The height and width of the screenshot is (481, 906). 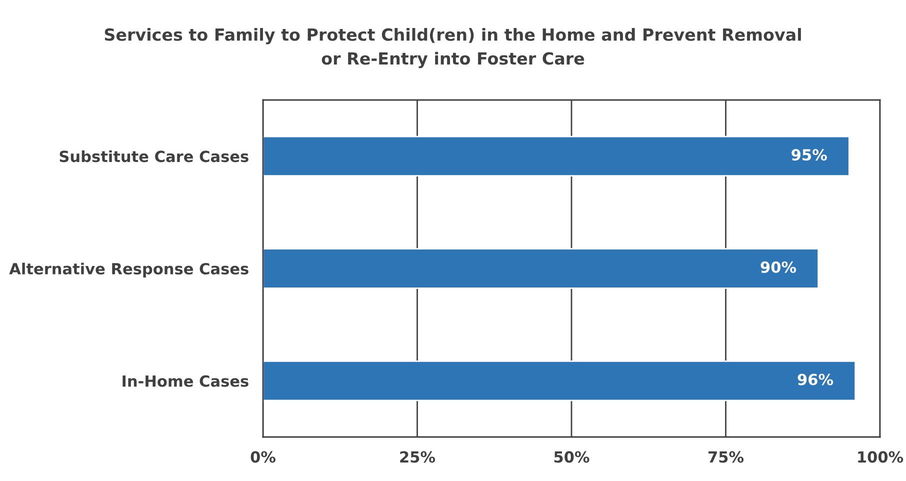 I want to click on data-label: 96%, so click(x=816, y=380).